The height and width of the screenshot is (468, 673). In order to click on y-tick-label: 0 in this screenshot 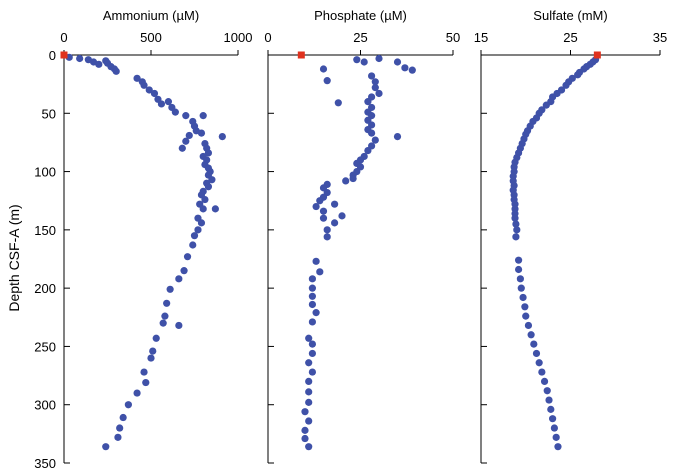, I will do `click(52, 55)`.